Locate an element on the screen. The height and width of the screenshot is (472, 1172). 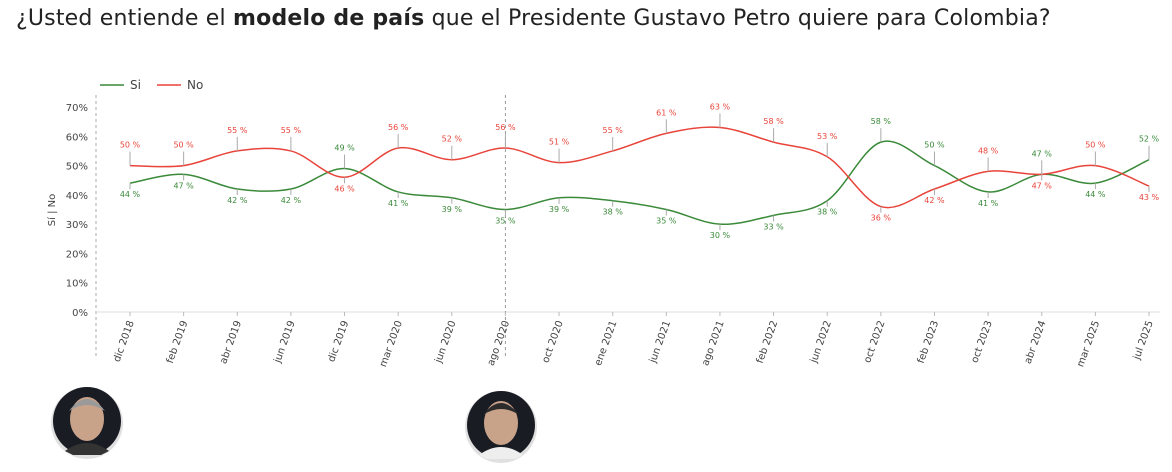
gustavo-petro-avatar-shirt is located at coordinates (501, 453).